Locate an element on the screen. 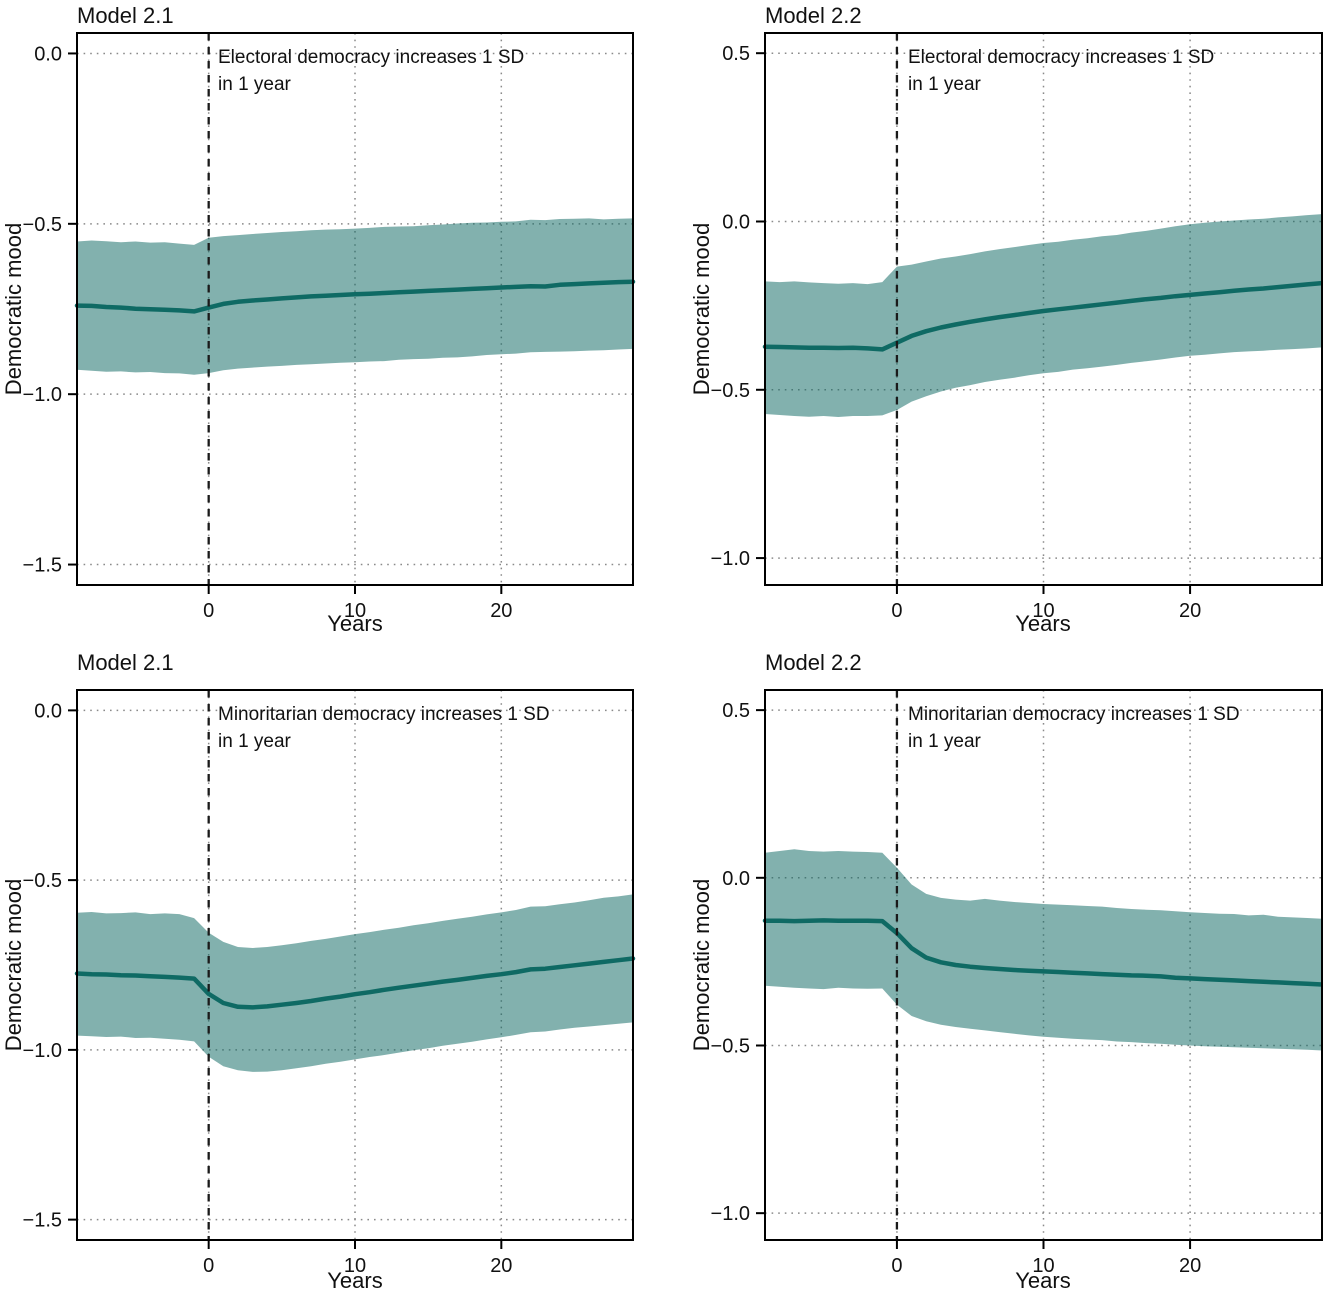  x-axis-title-top-right: Years is located at coordinates (1043, 623).